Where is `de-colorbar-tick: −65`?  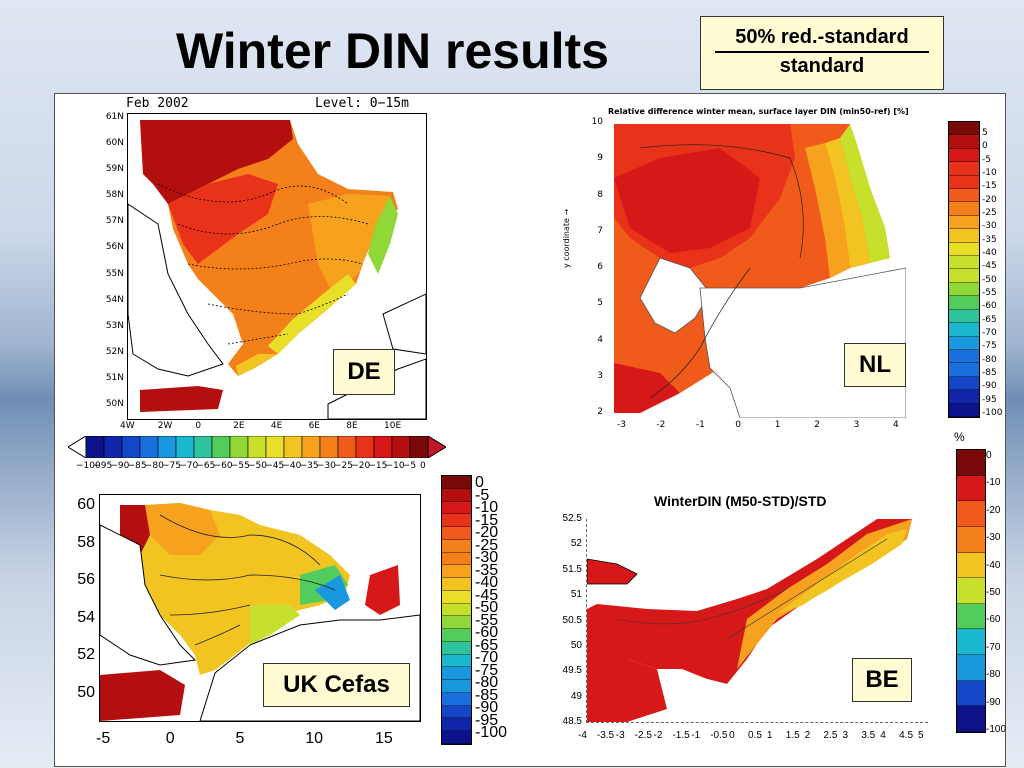
de-colorbar-tick: −65 is located at coordinates (206, 466).